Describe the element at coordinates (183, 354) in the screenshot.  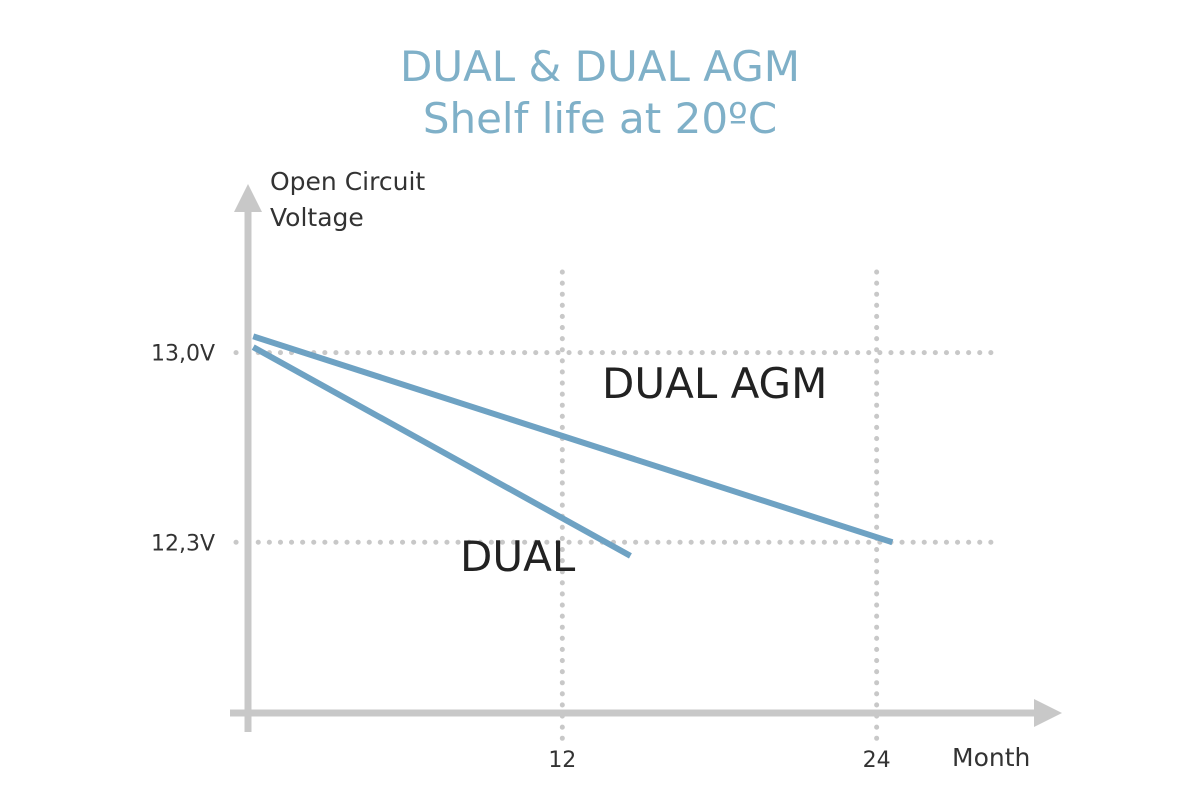
I see `y-tick-label-0: 13,0V` at that location.